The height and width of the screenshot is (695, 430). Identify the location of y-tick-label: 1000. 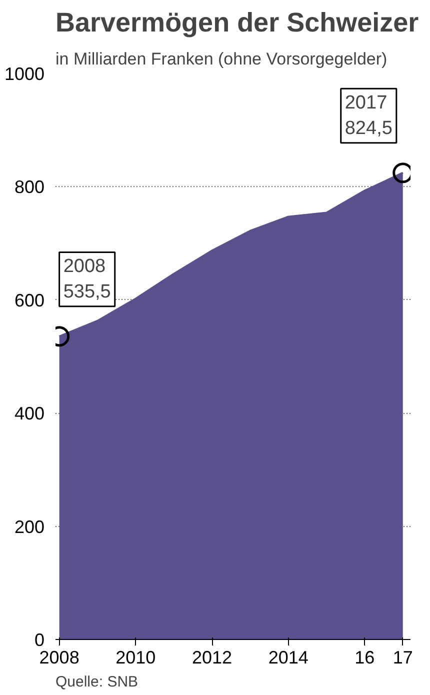
(24, 74).